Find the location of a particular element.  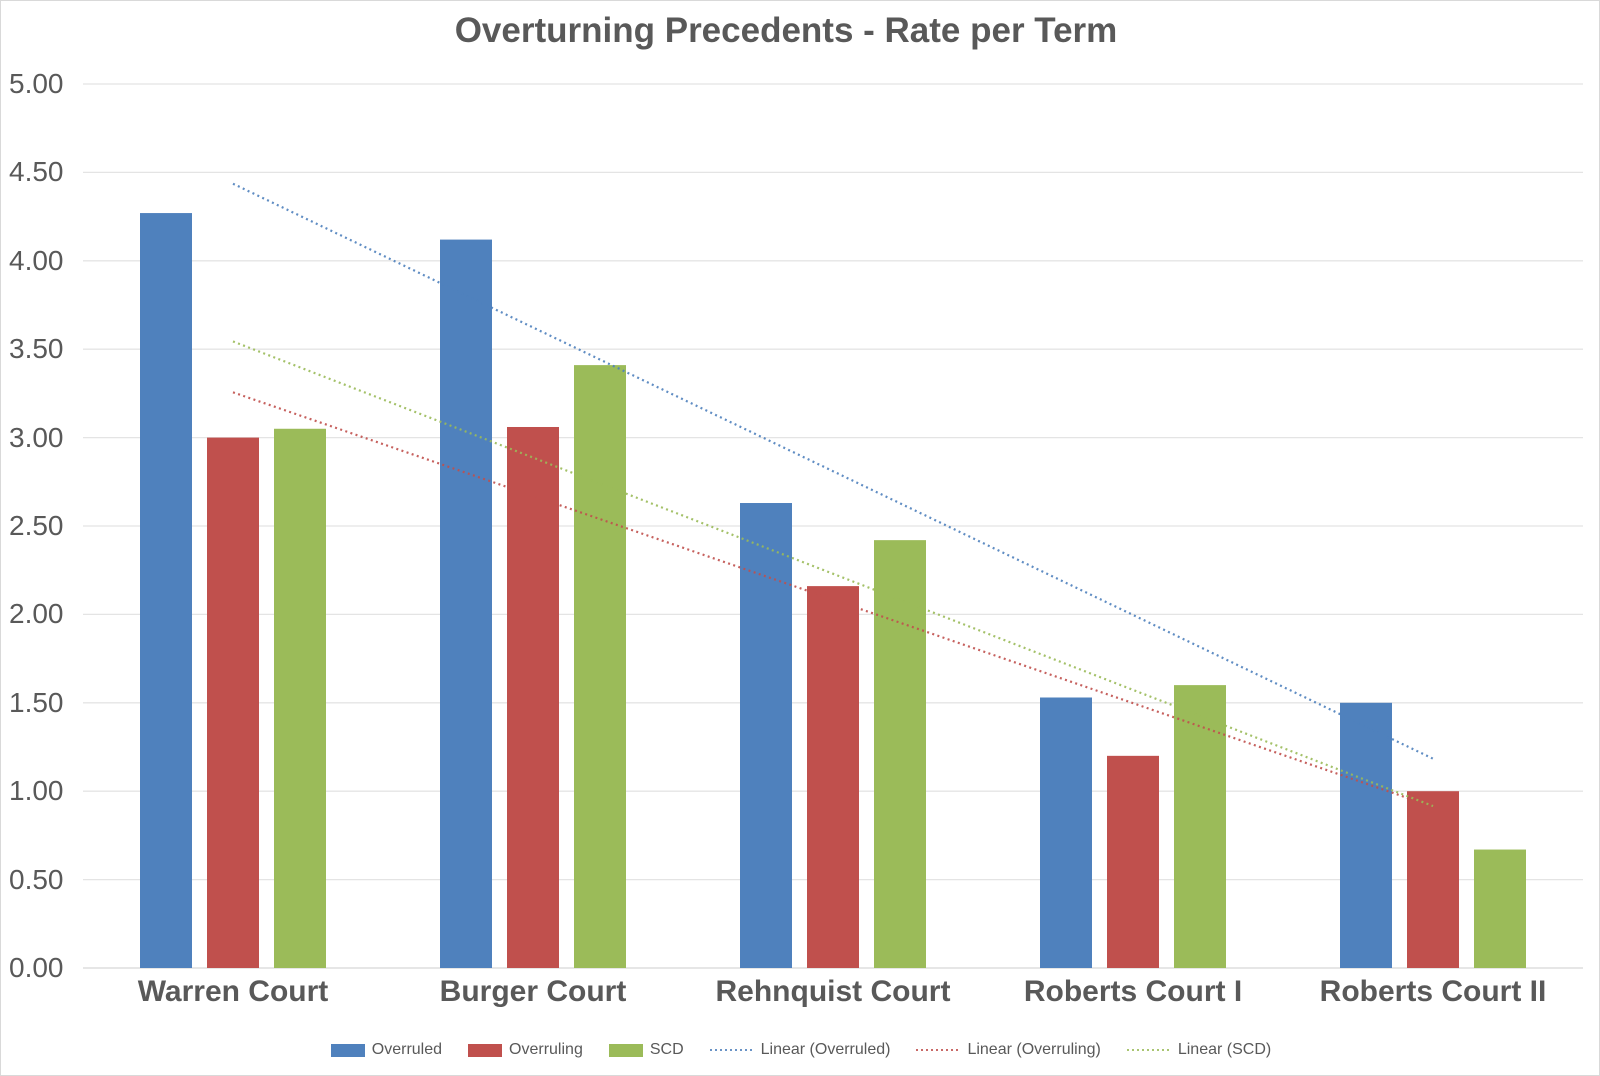

legend-item-overruled: Overruled is located at coordinates (386, 1050).